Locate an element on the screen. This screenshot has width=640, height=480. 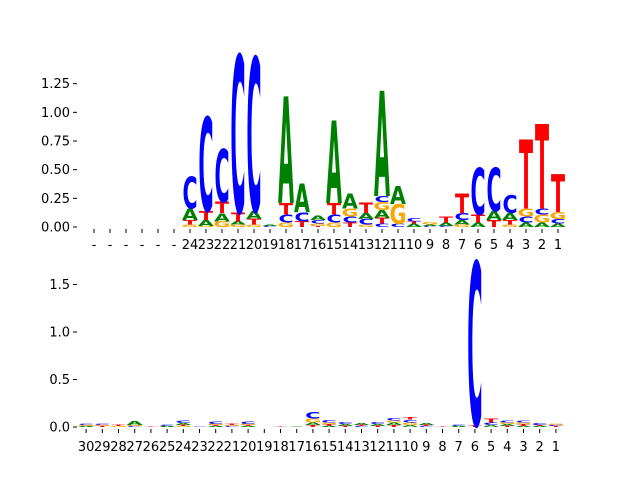
x-tick-label: 30 is located at coordinates (86, 447).